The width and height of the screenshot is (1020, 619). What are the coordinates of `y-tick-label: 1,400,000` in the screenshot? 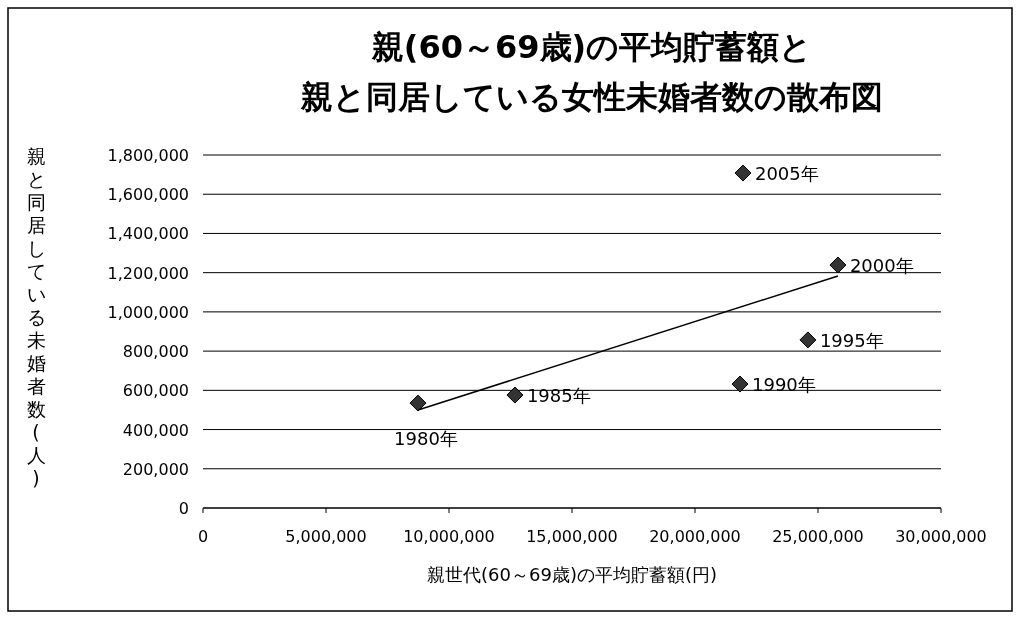 It's located at (148, 234).